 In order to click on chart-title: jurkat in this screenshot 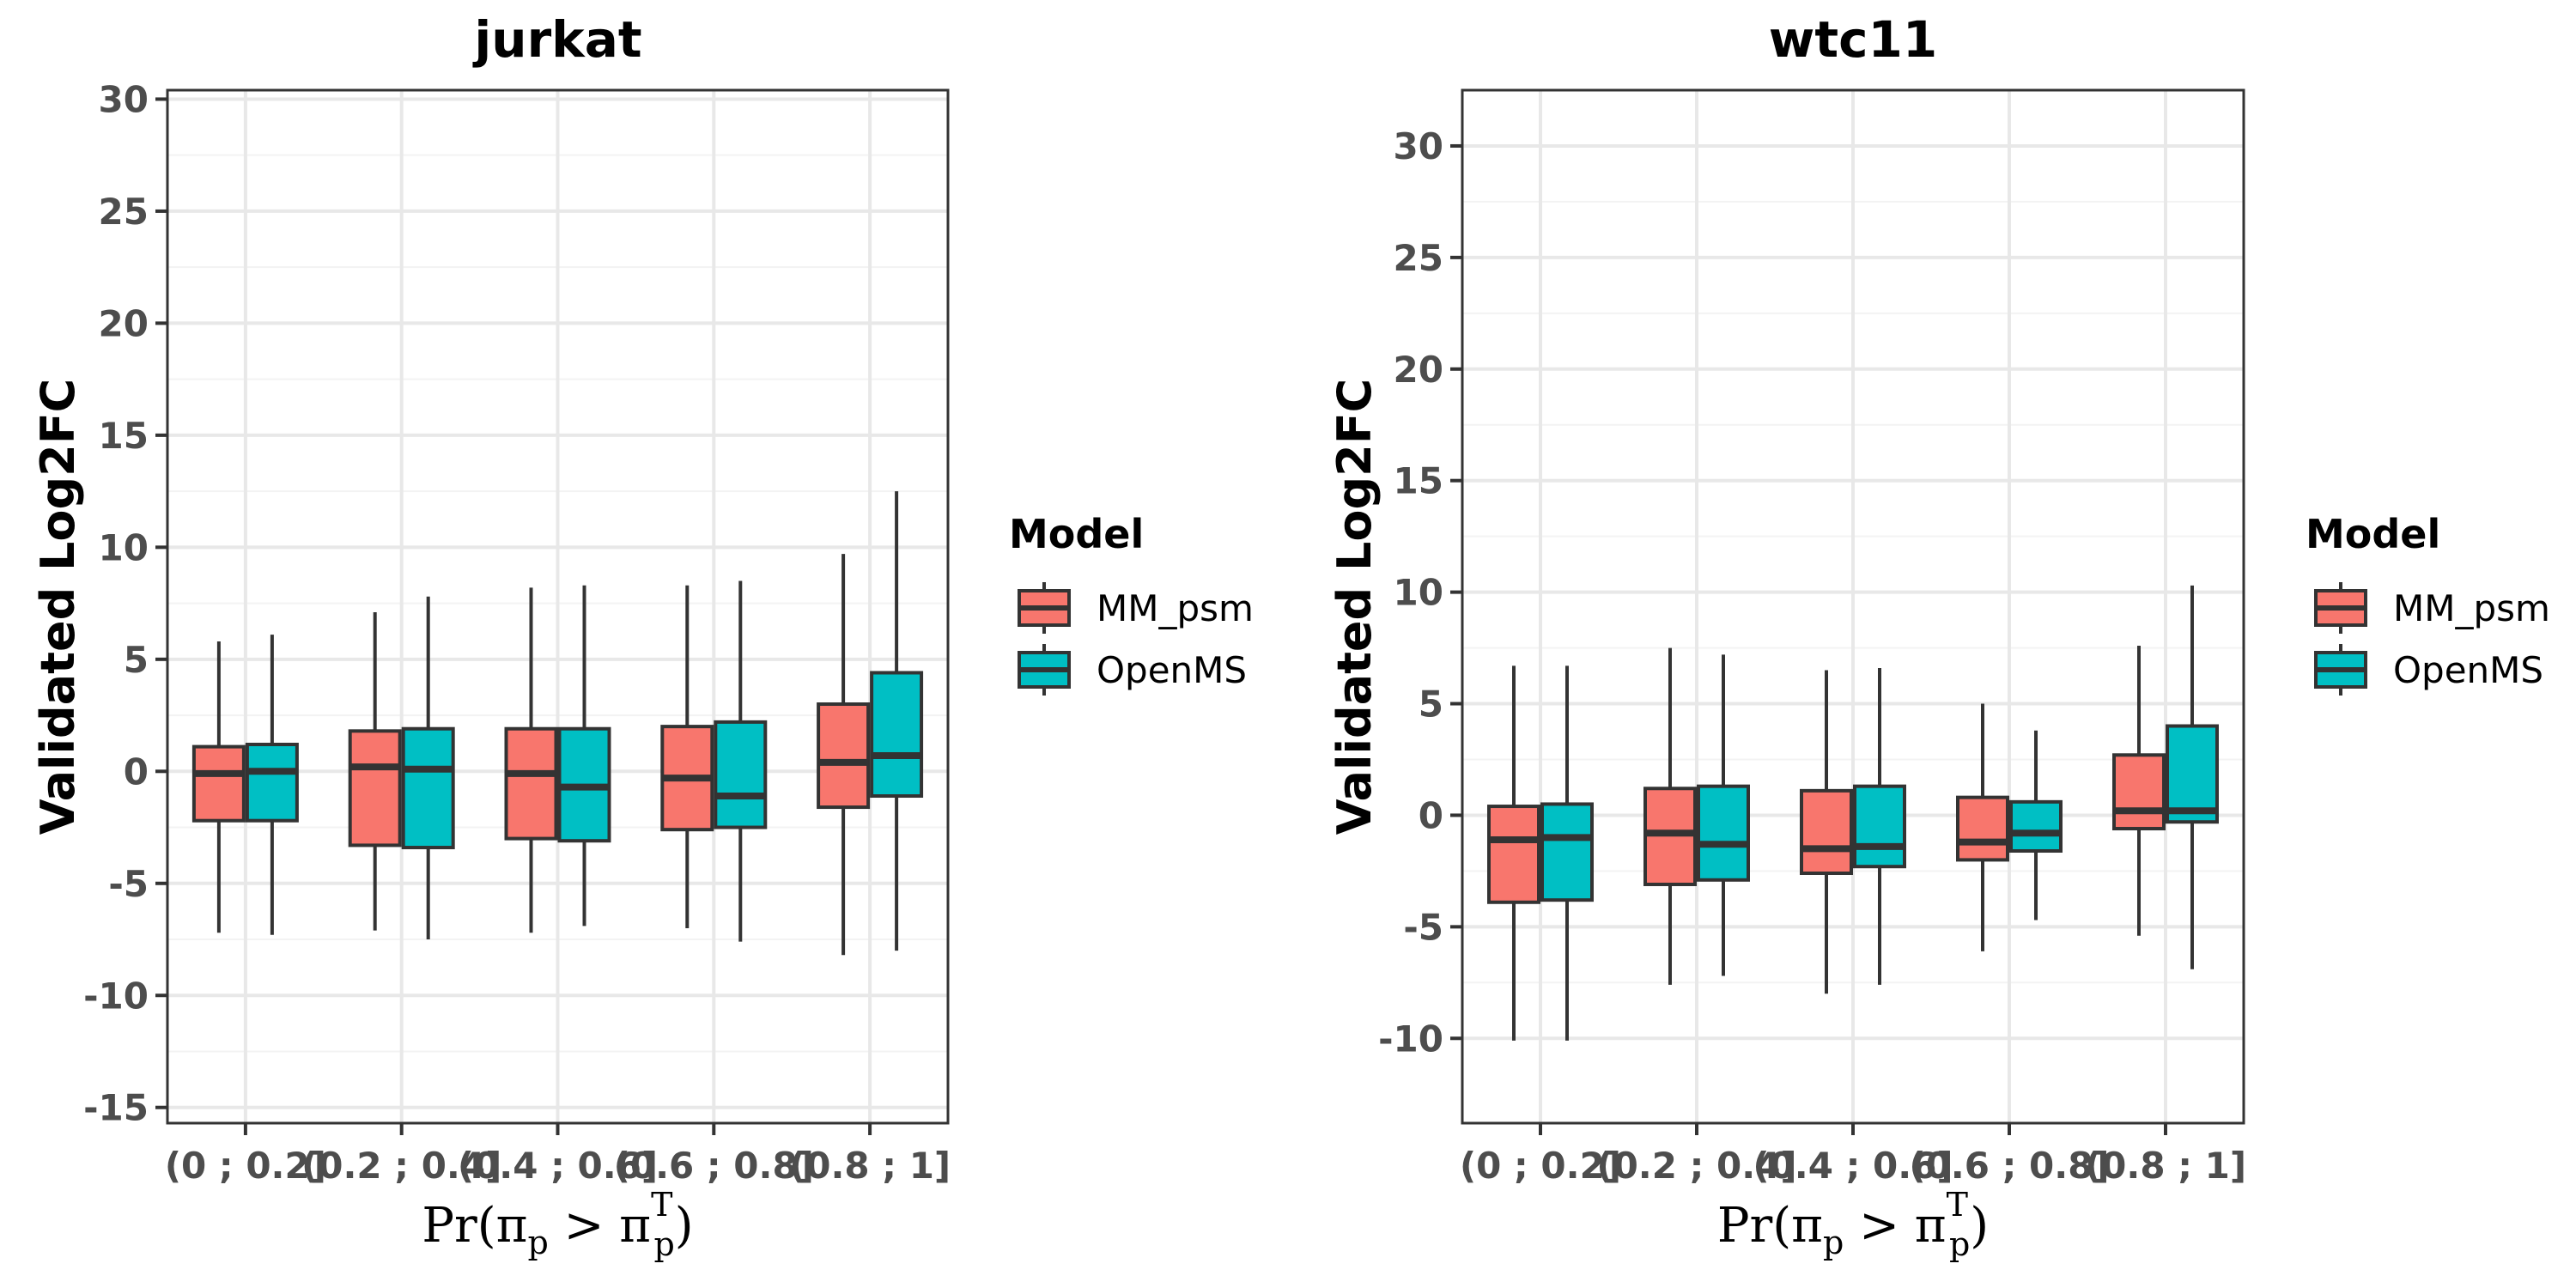, I will do `click(556, 40)`.